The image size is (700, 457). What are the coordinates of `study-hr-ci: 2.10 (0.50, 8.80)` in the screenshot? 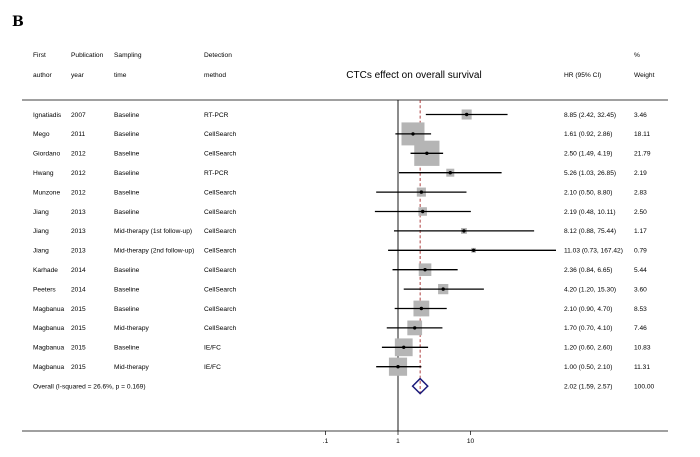 It's located at (588, 192).